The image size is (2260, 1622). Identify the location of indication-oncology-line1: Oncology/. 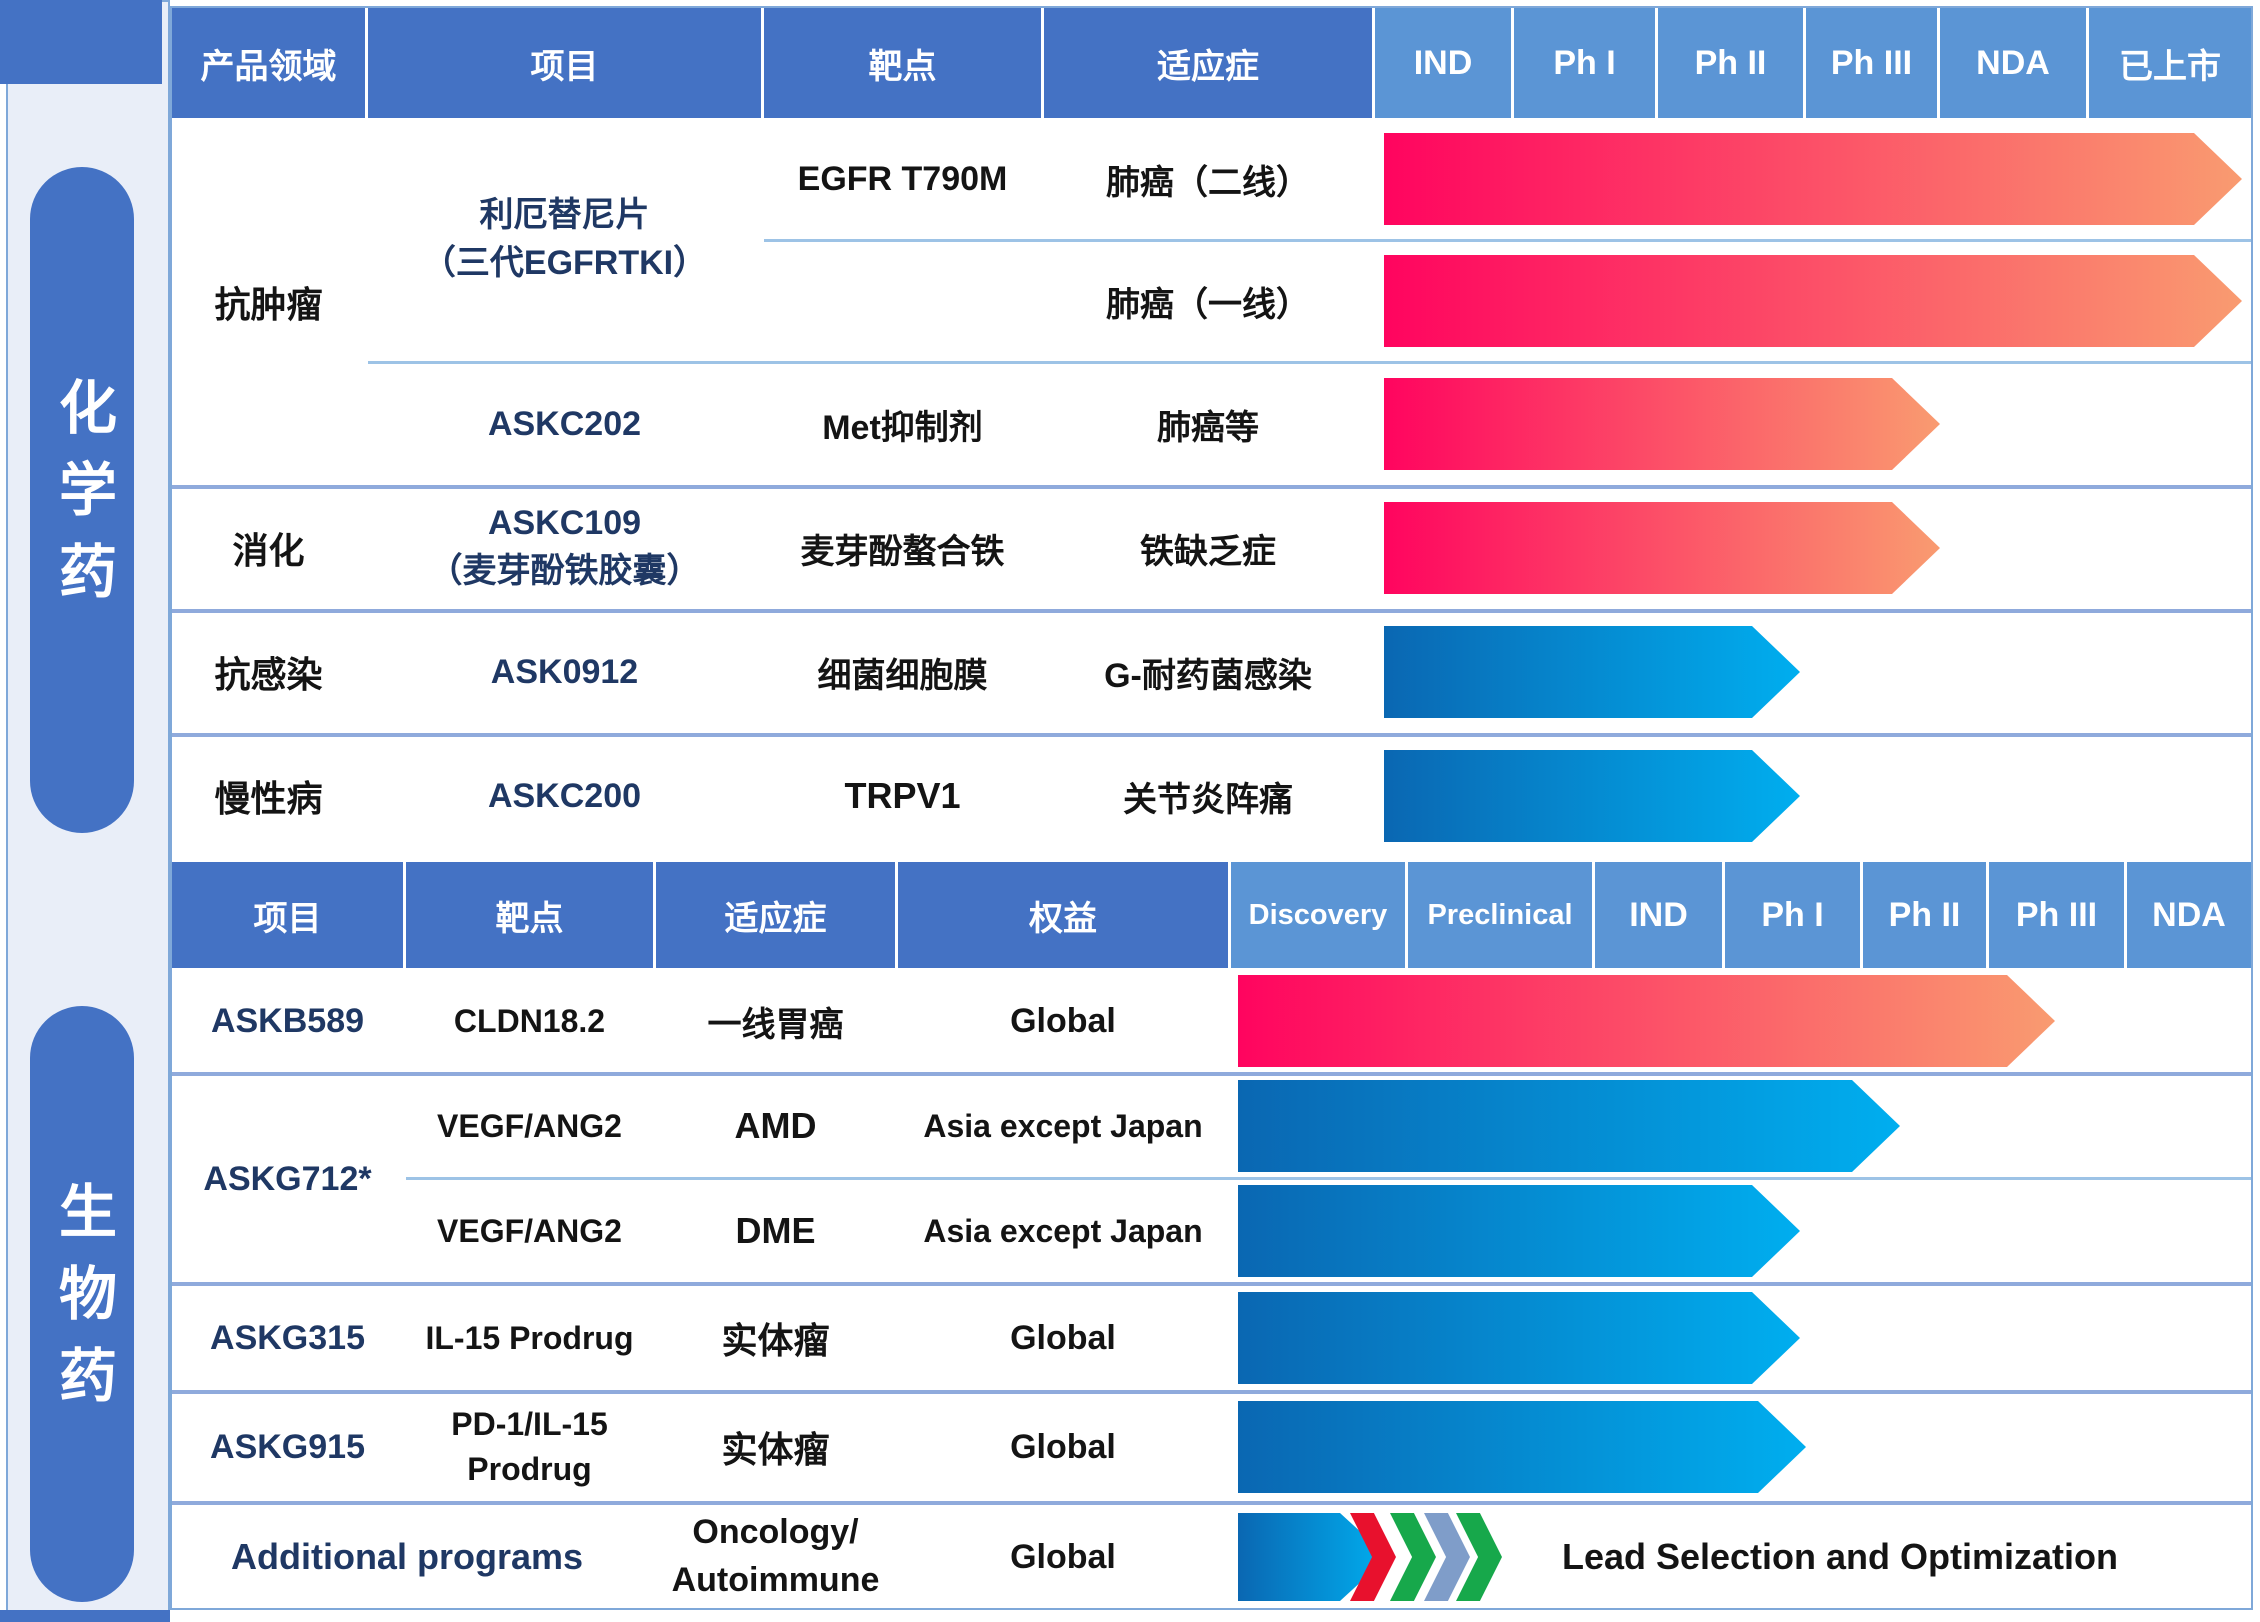
(775, 1532).